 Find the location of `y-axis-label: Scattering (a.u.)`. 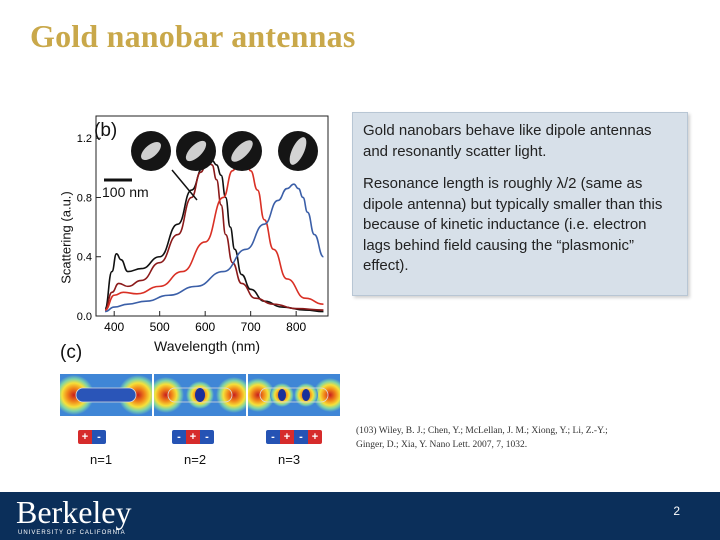

y-axis-label: Scattering (a.u.) is located at coordinates (66, 237).